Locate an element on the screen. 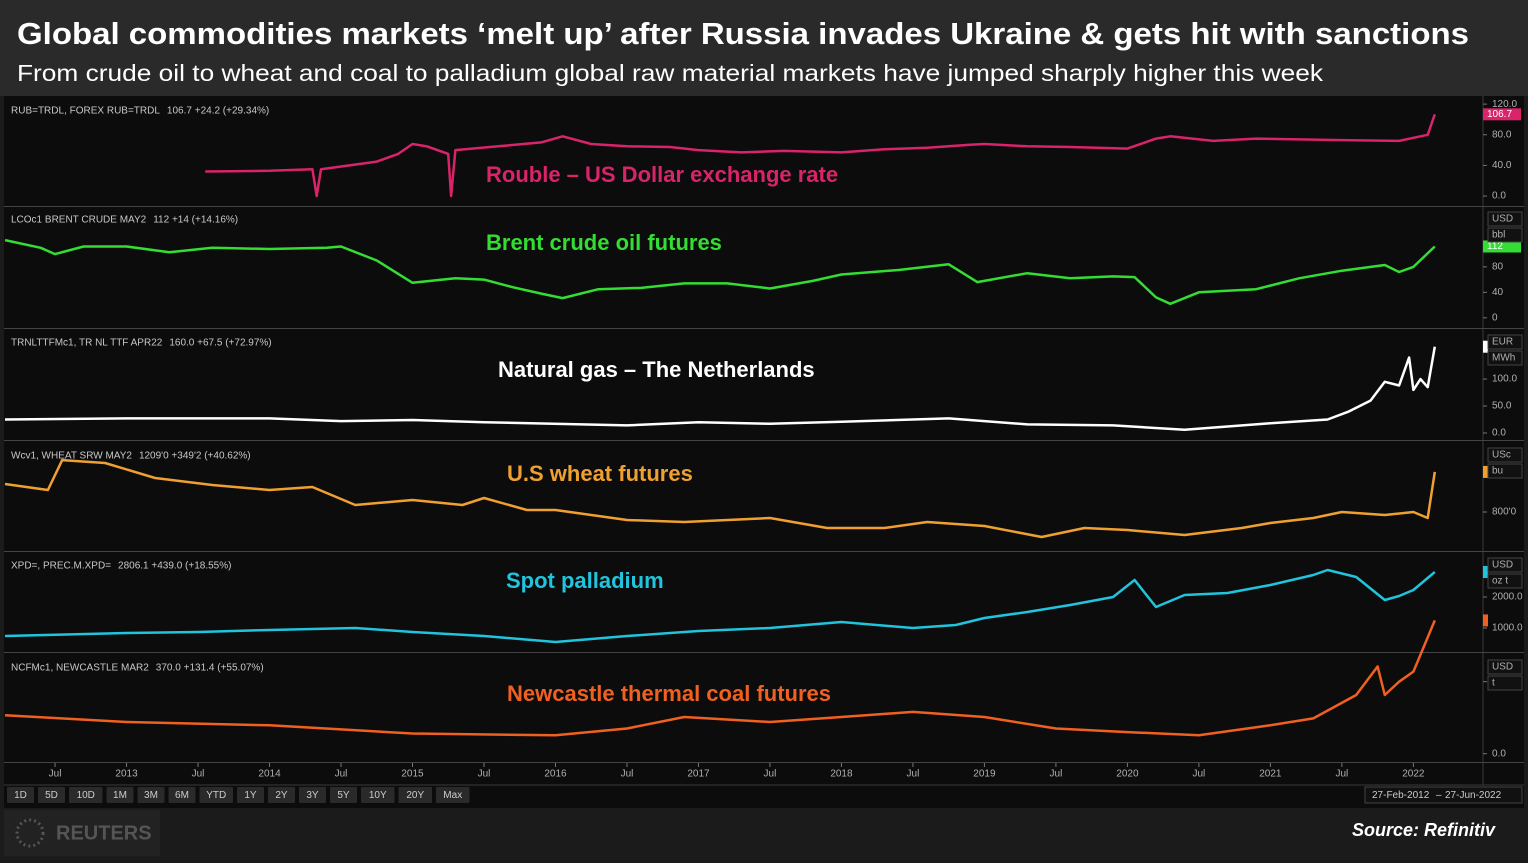  series-name: LCOc1 BRENT CRUDE MAY2 is located at coordinates (79, 220).